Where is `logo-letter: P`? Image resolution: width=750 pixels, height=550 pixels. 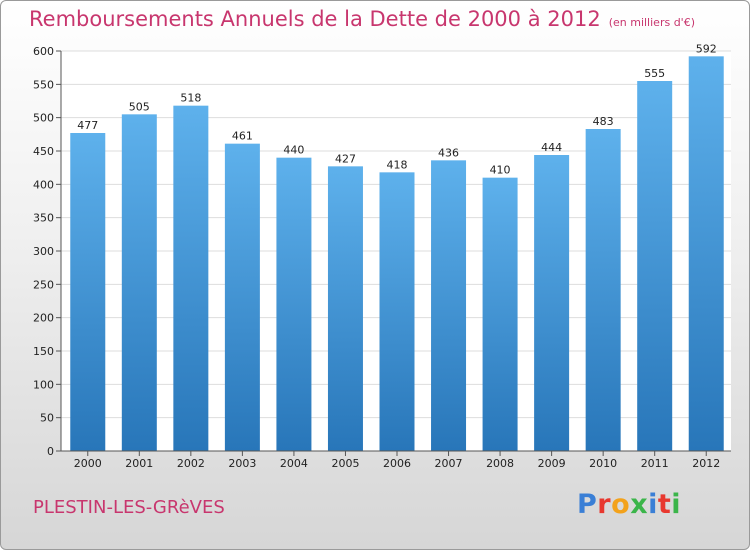
logo-letter: P is located at coordinates (587, 504).